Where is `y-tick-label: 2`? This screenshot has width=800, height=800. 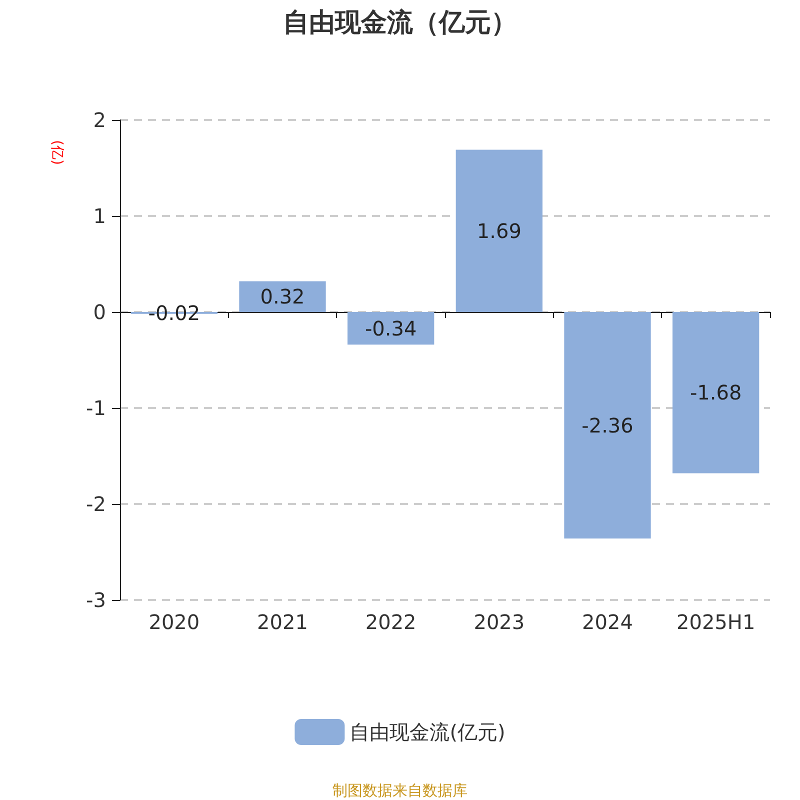 y-tick-label: 2 is located at coordinates (99, 120).